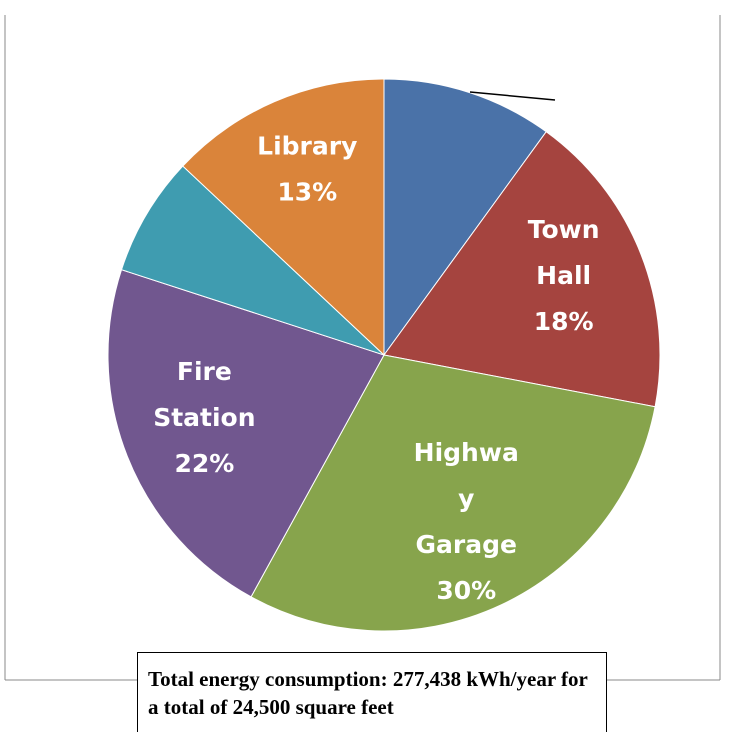 The height and width of the screenshot is (732, 746). I want to click on slice-category: Library, so click(307, 146).